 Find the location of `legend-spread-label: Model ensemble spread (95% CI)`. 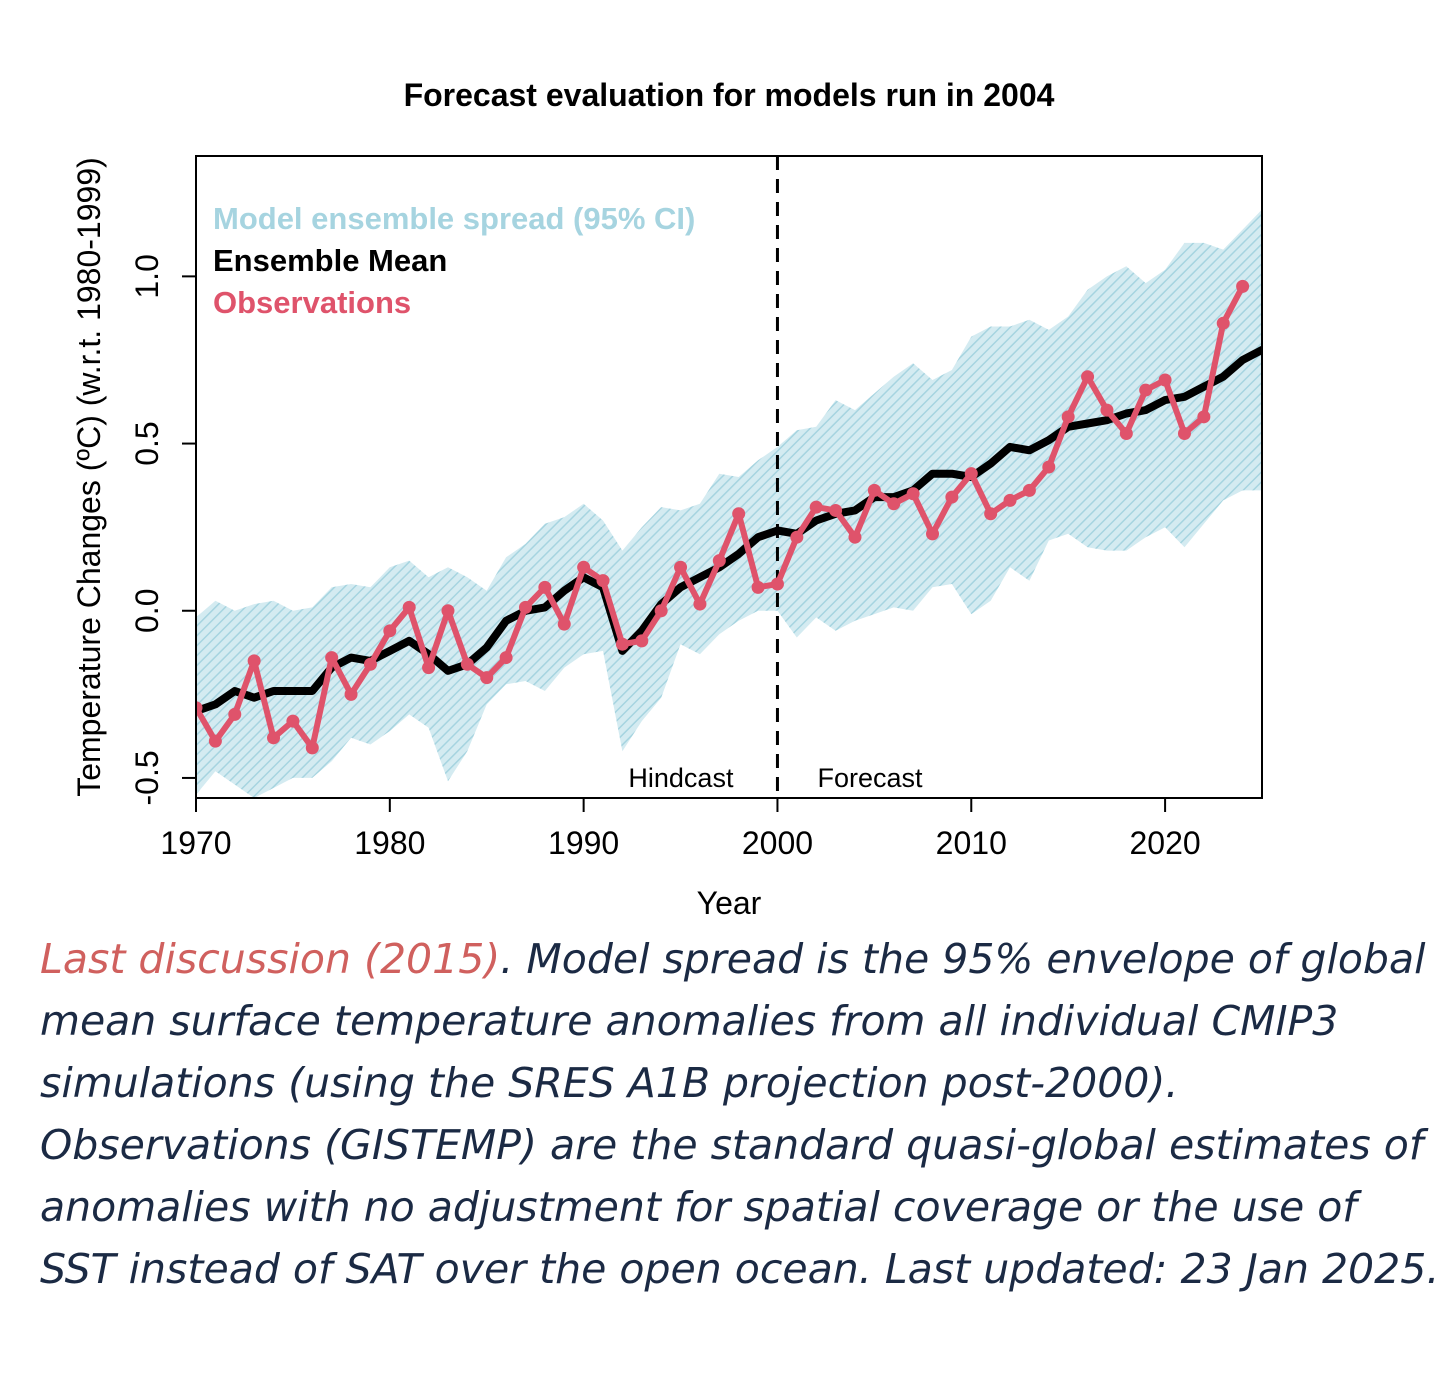

legend-spread-label: Model ensemble spread (95% CI) is located at coordinates (454, 218).